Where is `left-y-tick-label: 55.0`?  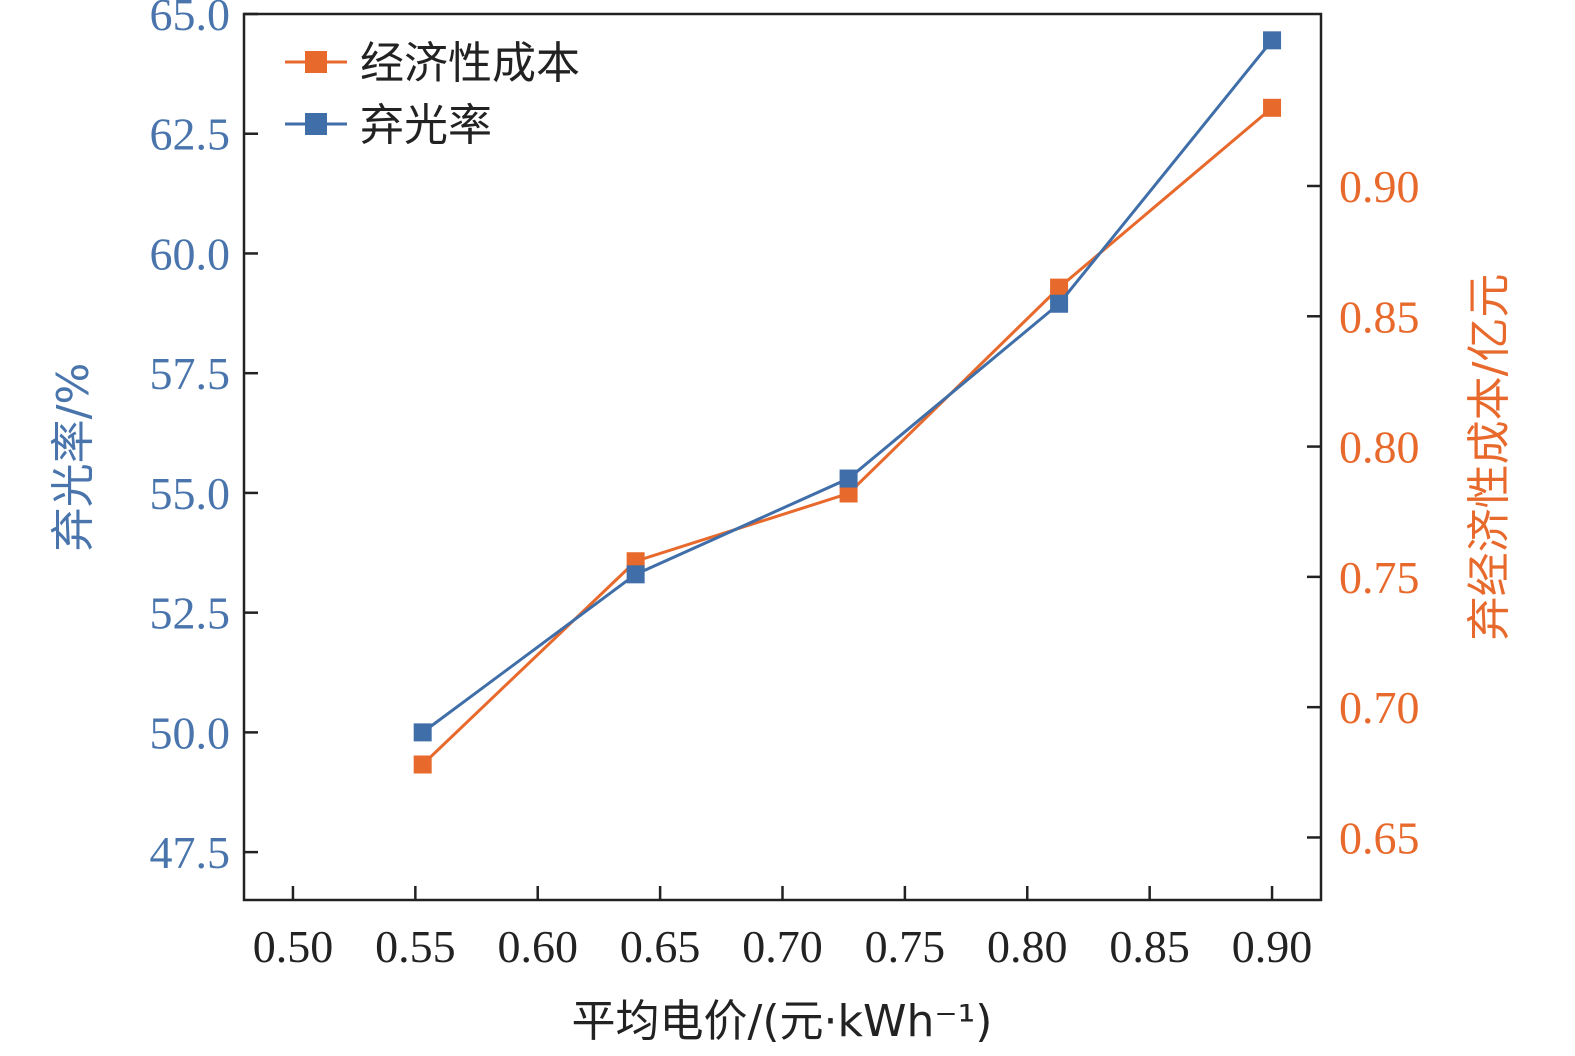 left-y-tick-label: 55.0 is located at coordinates (190, 493).